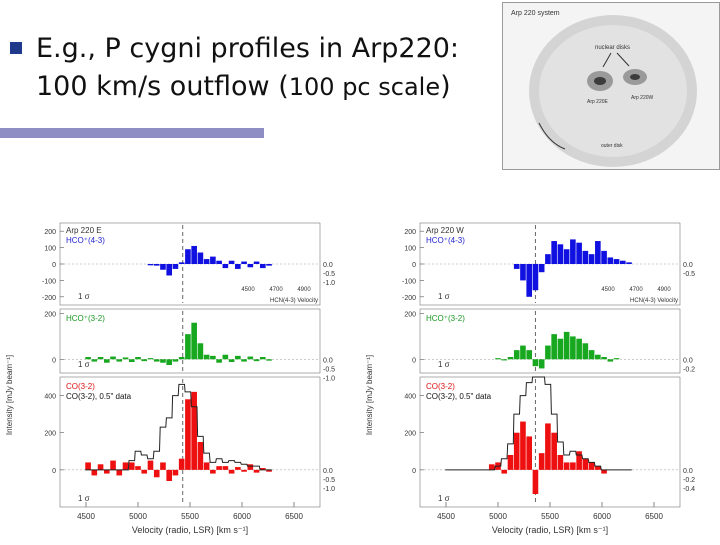 The height and width of the screenshot is (545, 720). Describe the element at coordinates (459, 396) in the screenshot. I see `arp220w-overlay-legend: CO(3-2), 0.5" data` at that location.